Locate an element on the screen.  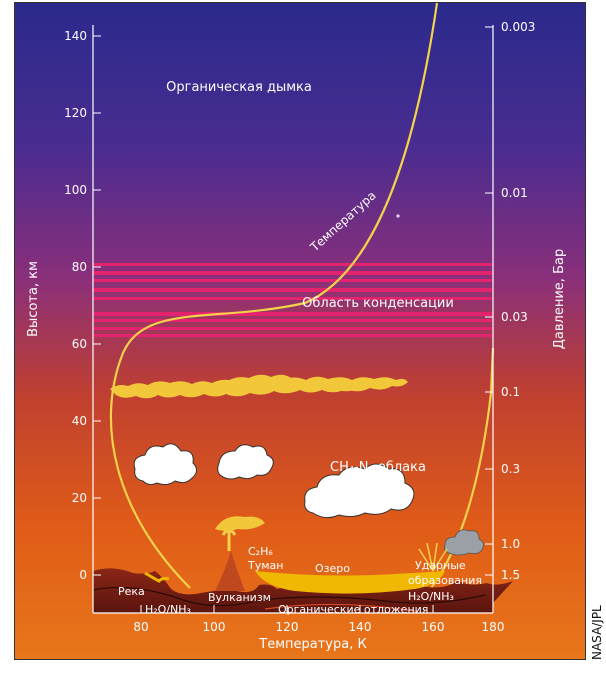
left-tick-label: 100 is located at coordinates (75, 190).